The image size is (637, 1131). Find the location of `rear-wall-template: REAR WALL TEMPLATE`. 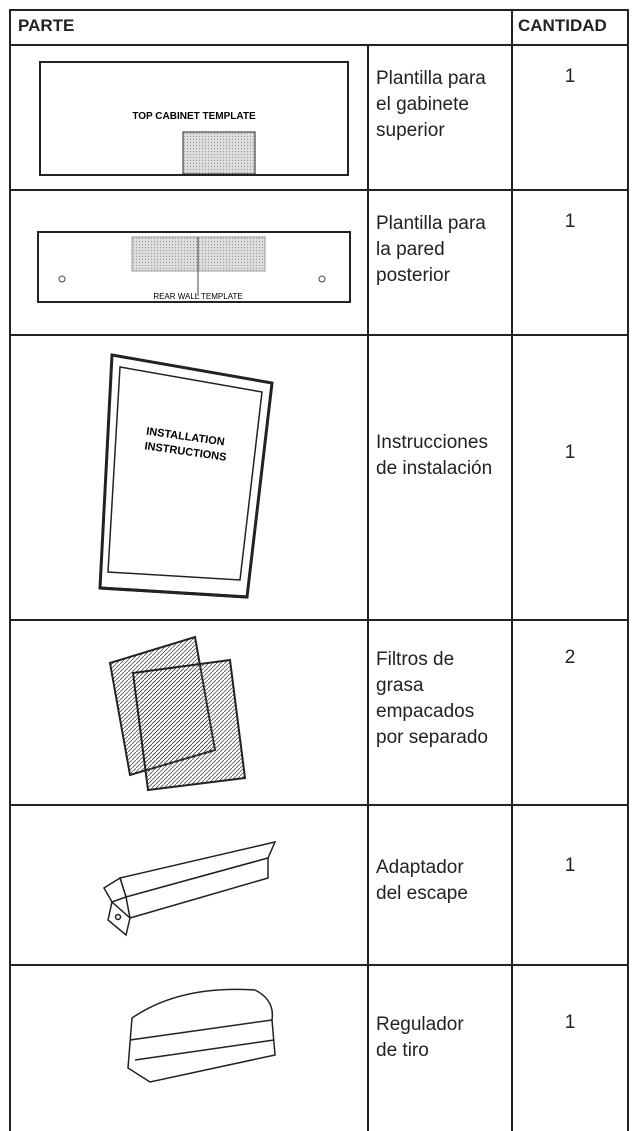

rear-wall-template: REAR WALL TEMPLATE is located at coordinates (194, 267).